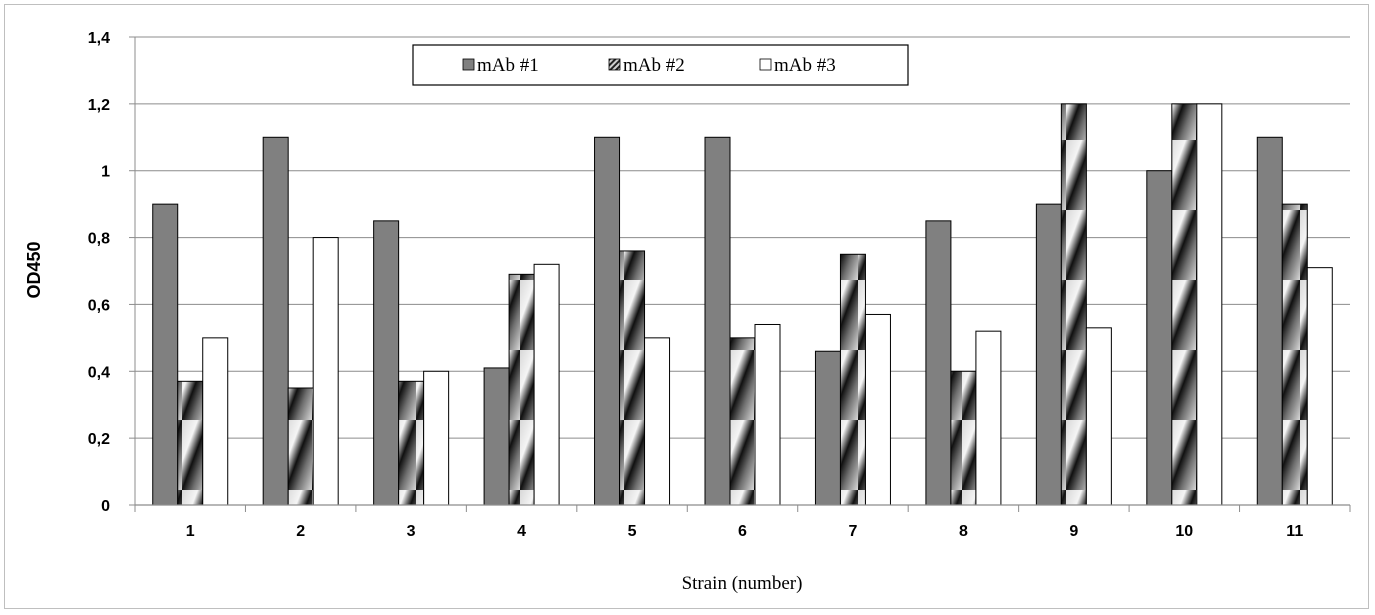  I want to click on y-tick-label: 0,6, so click(99, 305).